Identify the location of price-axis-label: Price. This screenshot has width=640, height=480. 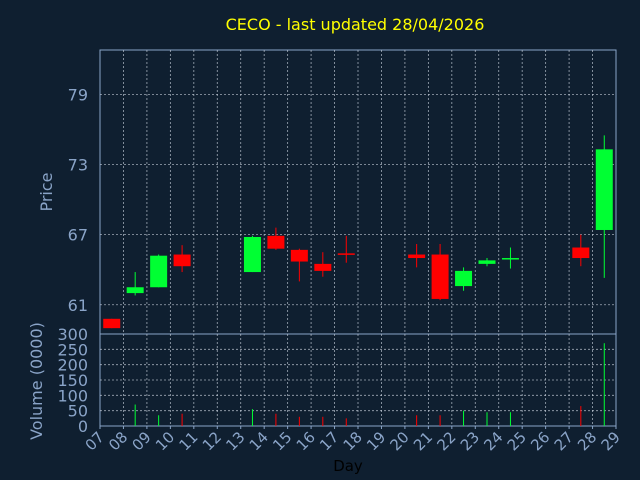
(46, 191).